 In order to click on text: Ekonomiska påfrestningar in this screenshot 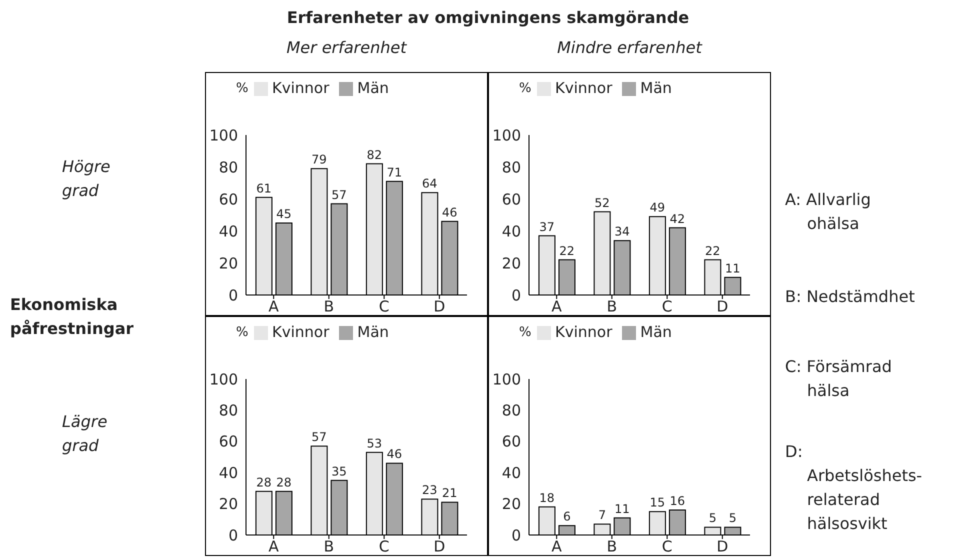, I will do `click(72, 317)`.